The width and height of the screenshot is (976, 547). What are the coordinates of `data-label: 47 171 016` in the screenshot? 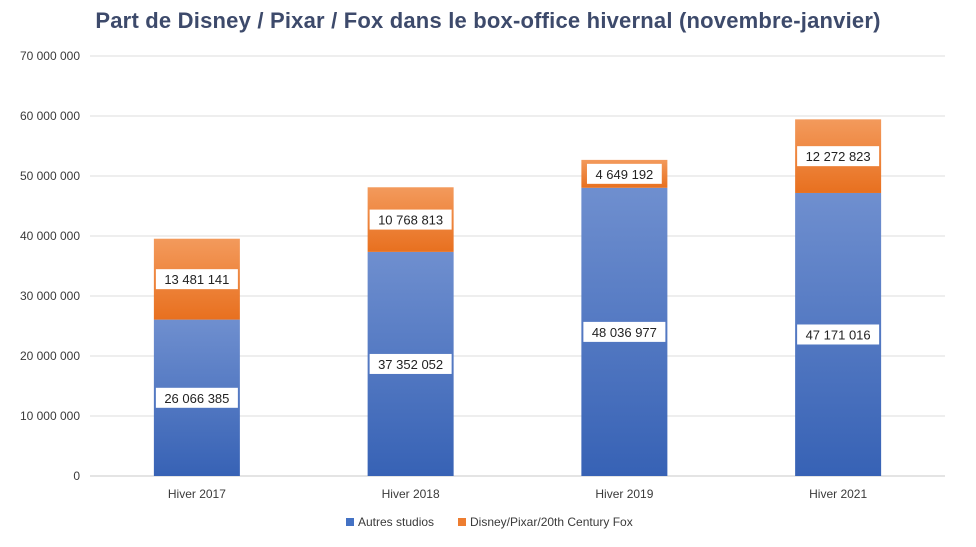 It's located at (838, 334).